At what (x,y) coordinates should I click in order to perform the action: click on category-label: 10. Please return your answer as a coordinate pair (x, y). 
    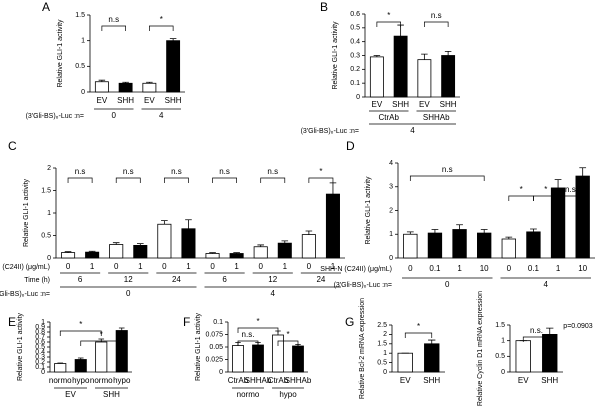
    Looking at the image, I should click on (484, 268).